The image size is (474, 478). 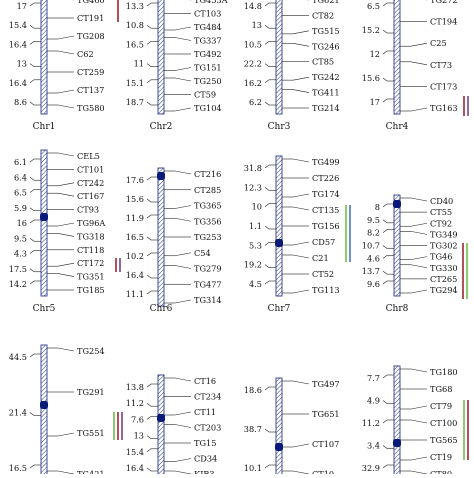 I want to click on marker-label: TG294, so click(x=444, y=290).